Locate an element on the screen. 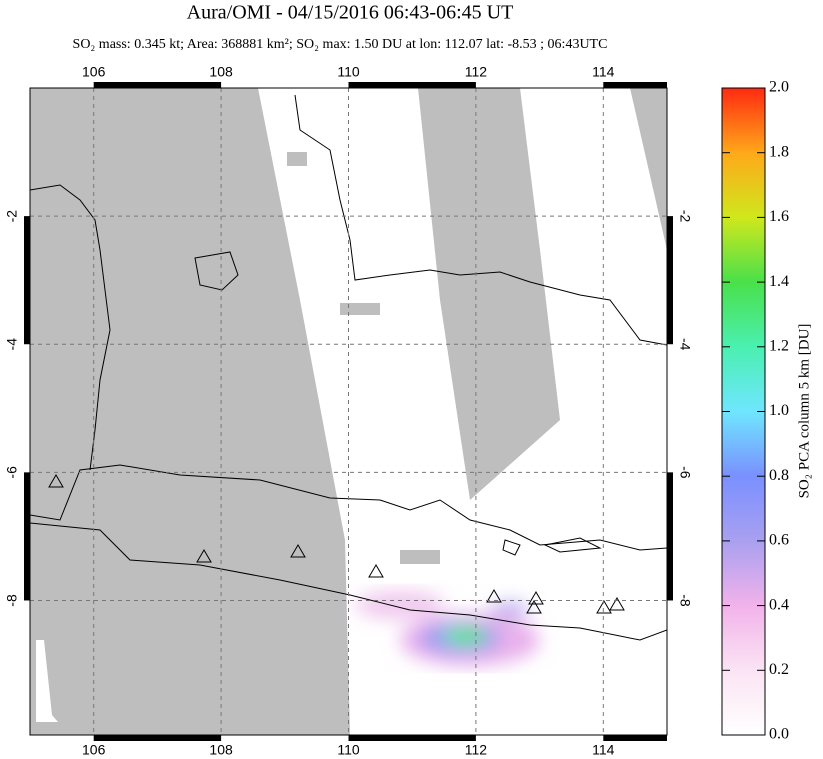 The height and width of the screenshot is (759, 823). colorbar-tick-label: 2.0 is located at coordinates (779, 87).